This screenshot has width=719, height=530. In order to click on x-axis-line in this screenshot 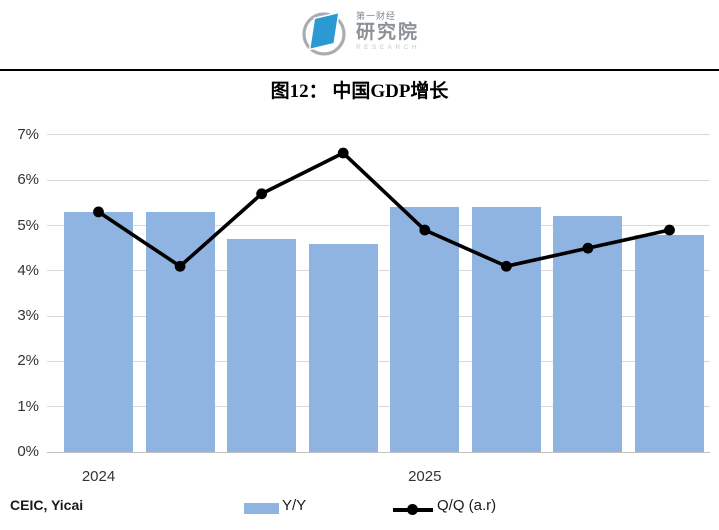, I will do `click(378, 452)`.